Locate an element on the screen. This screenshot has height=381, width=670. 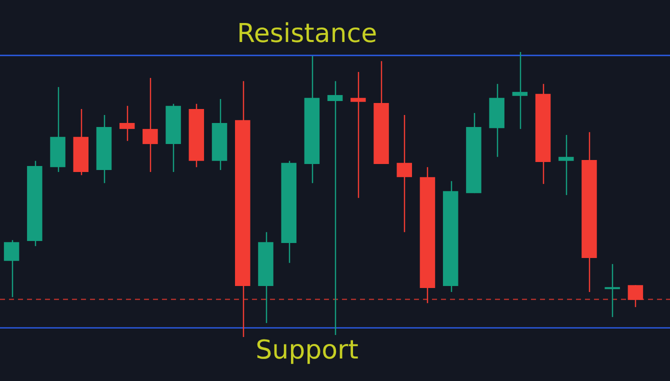
ref-line-label: Resistance is located at coordinates (307, 34).